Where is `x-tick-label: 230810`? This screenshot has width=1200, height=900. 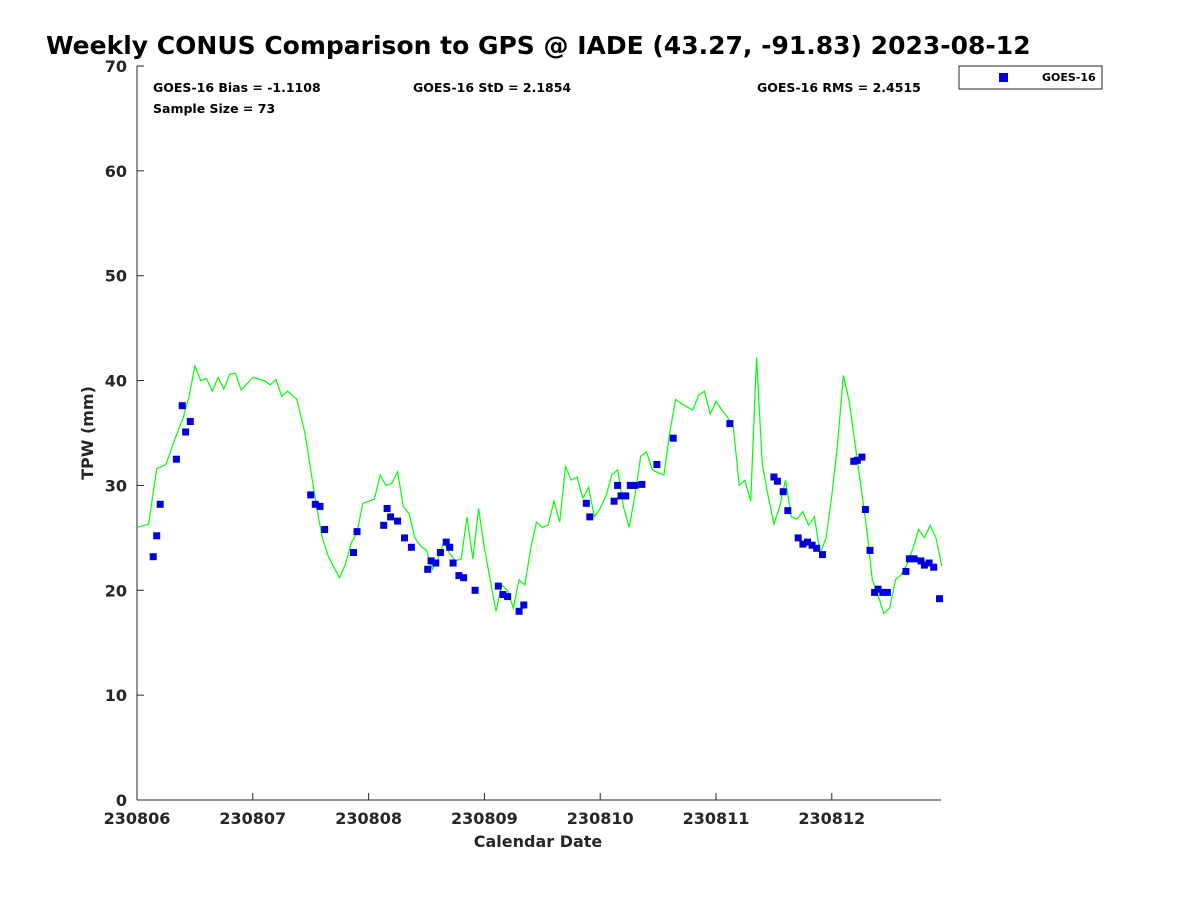
x-tick-label: 230810 is located at coordinates (600, 818).